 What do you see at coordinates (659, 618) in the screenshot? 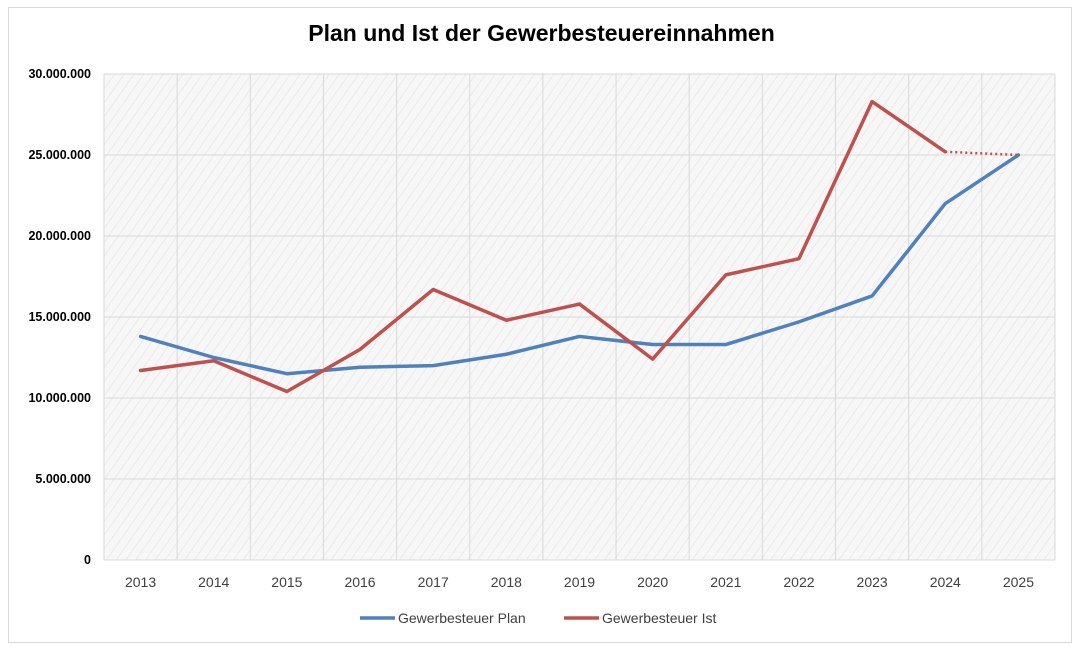
I see `legend-label: Gewerbesteuer Ist` at bounding box center [659, 618].